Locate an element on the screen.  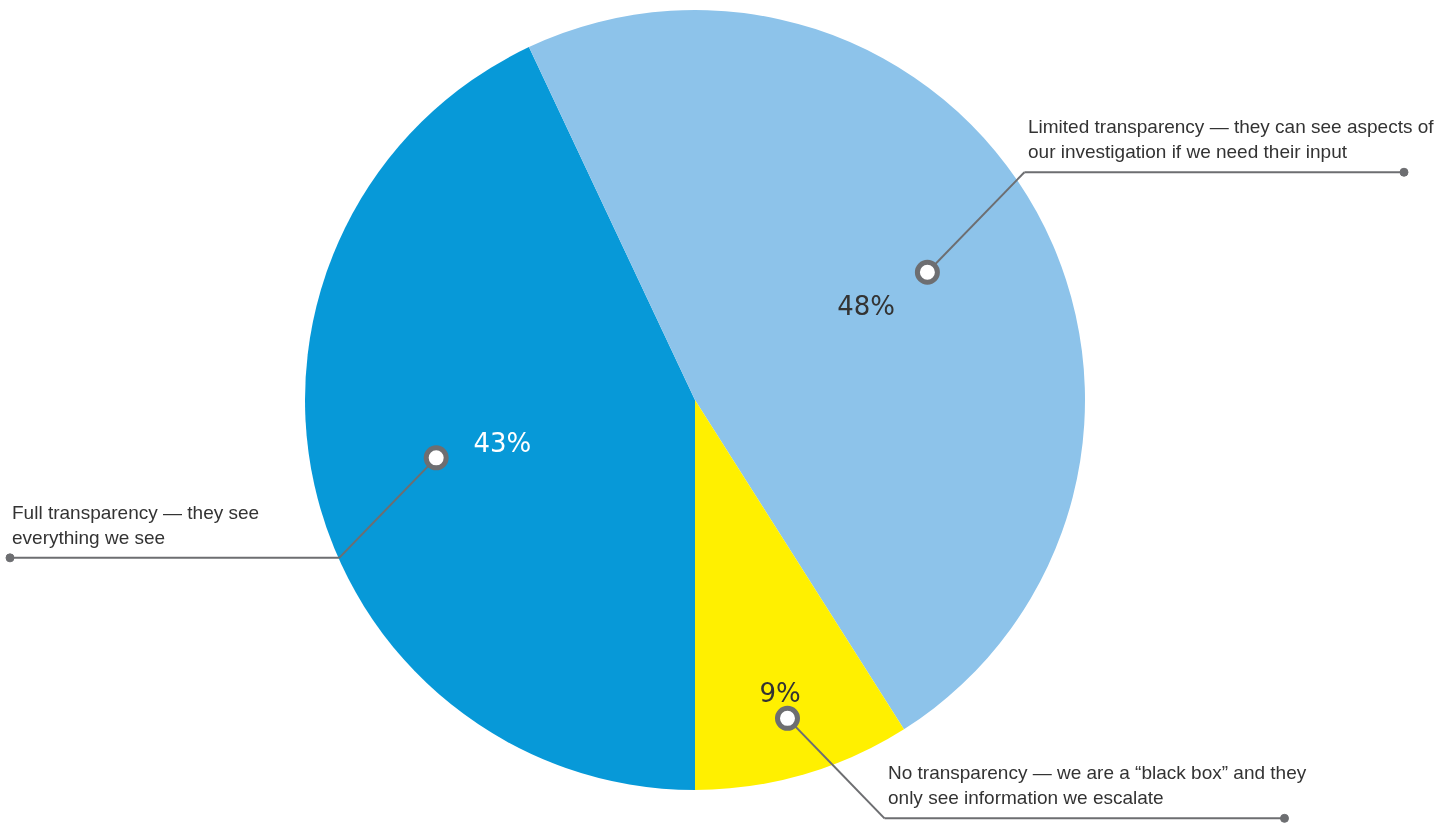
slice-label: No transparency — we are a “black box” and they only see information we escalate is located at coordinates (1097, 785).